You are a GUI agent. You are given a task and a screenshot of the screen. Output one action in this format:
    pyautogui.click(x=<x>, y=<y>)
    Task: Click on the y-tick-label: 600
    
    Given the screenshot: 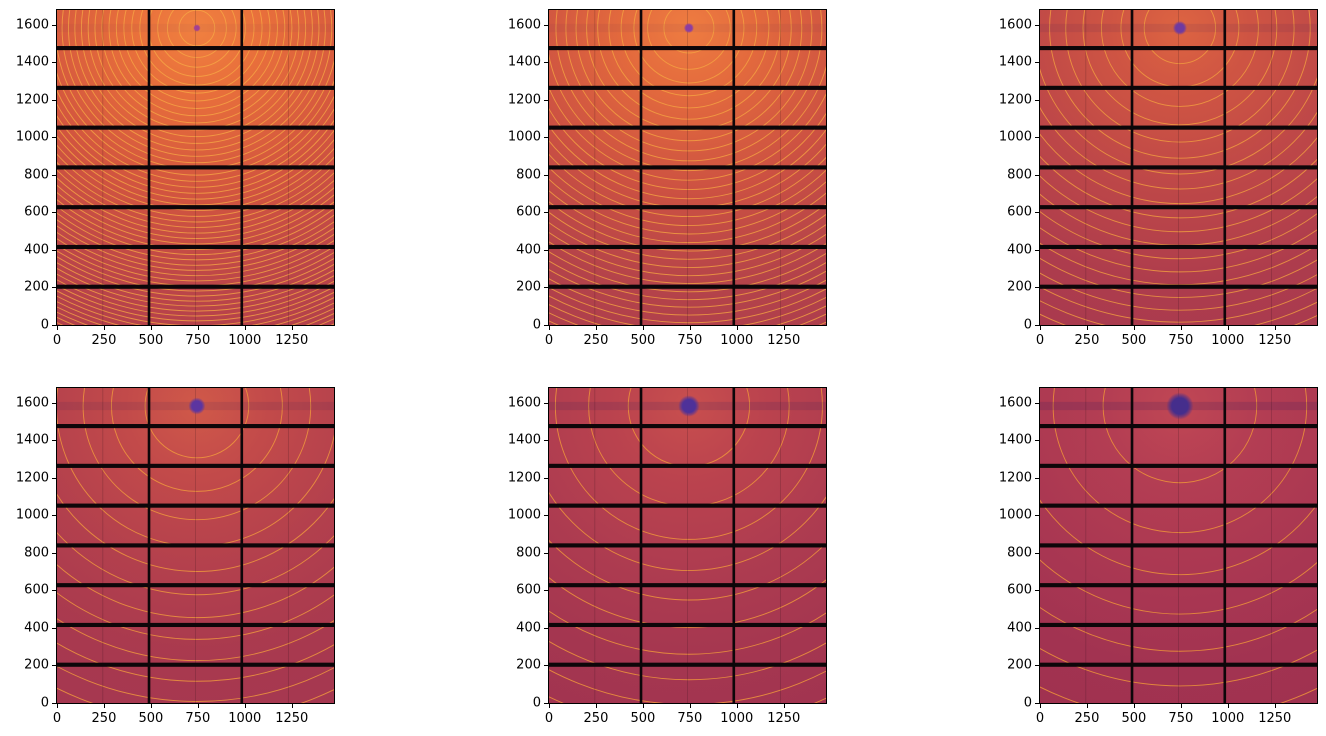 What is the action you would take?
    pyautogui.click(x=36, y=212)
    